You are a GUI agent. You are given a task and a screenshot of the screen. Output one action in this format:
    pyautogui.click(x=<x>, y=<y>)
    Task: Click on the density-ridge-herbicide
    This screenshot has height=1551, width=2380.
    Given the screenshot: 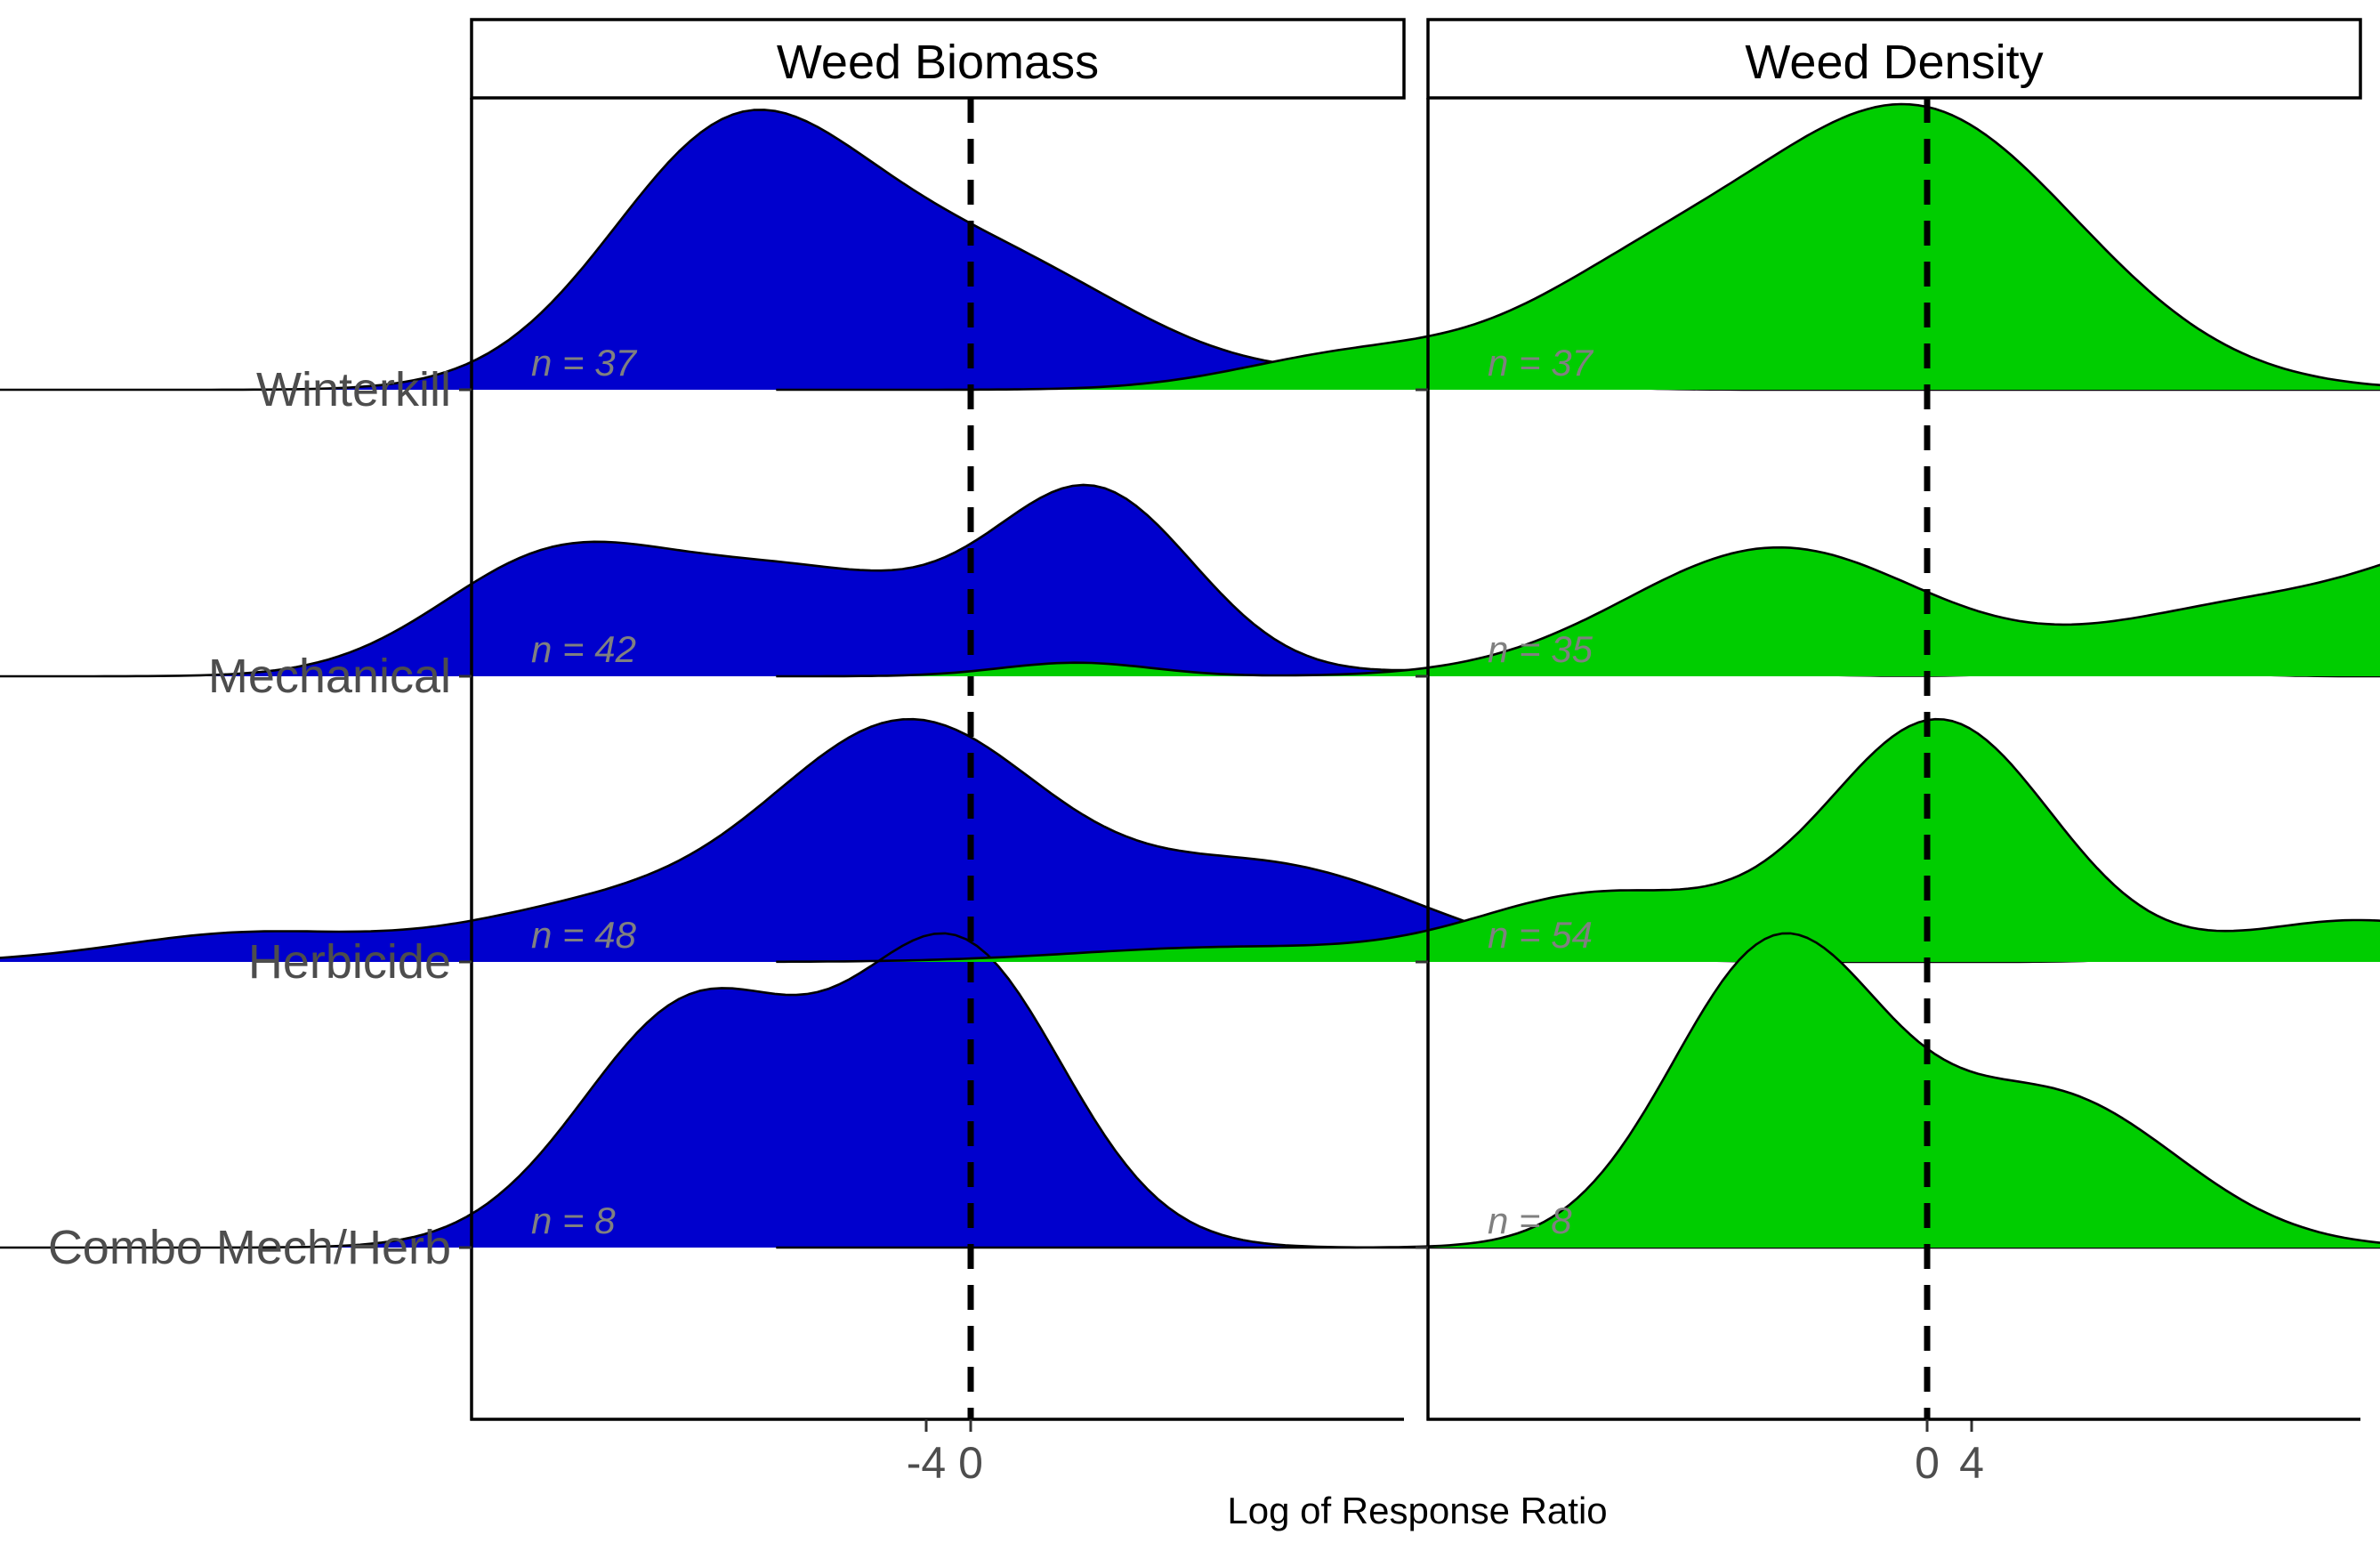 What is the action you would take?
    pyautogui.click(x=1578, y=840)
    